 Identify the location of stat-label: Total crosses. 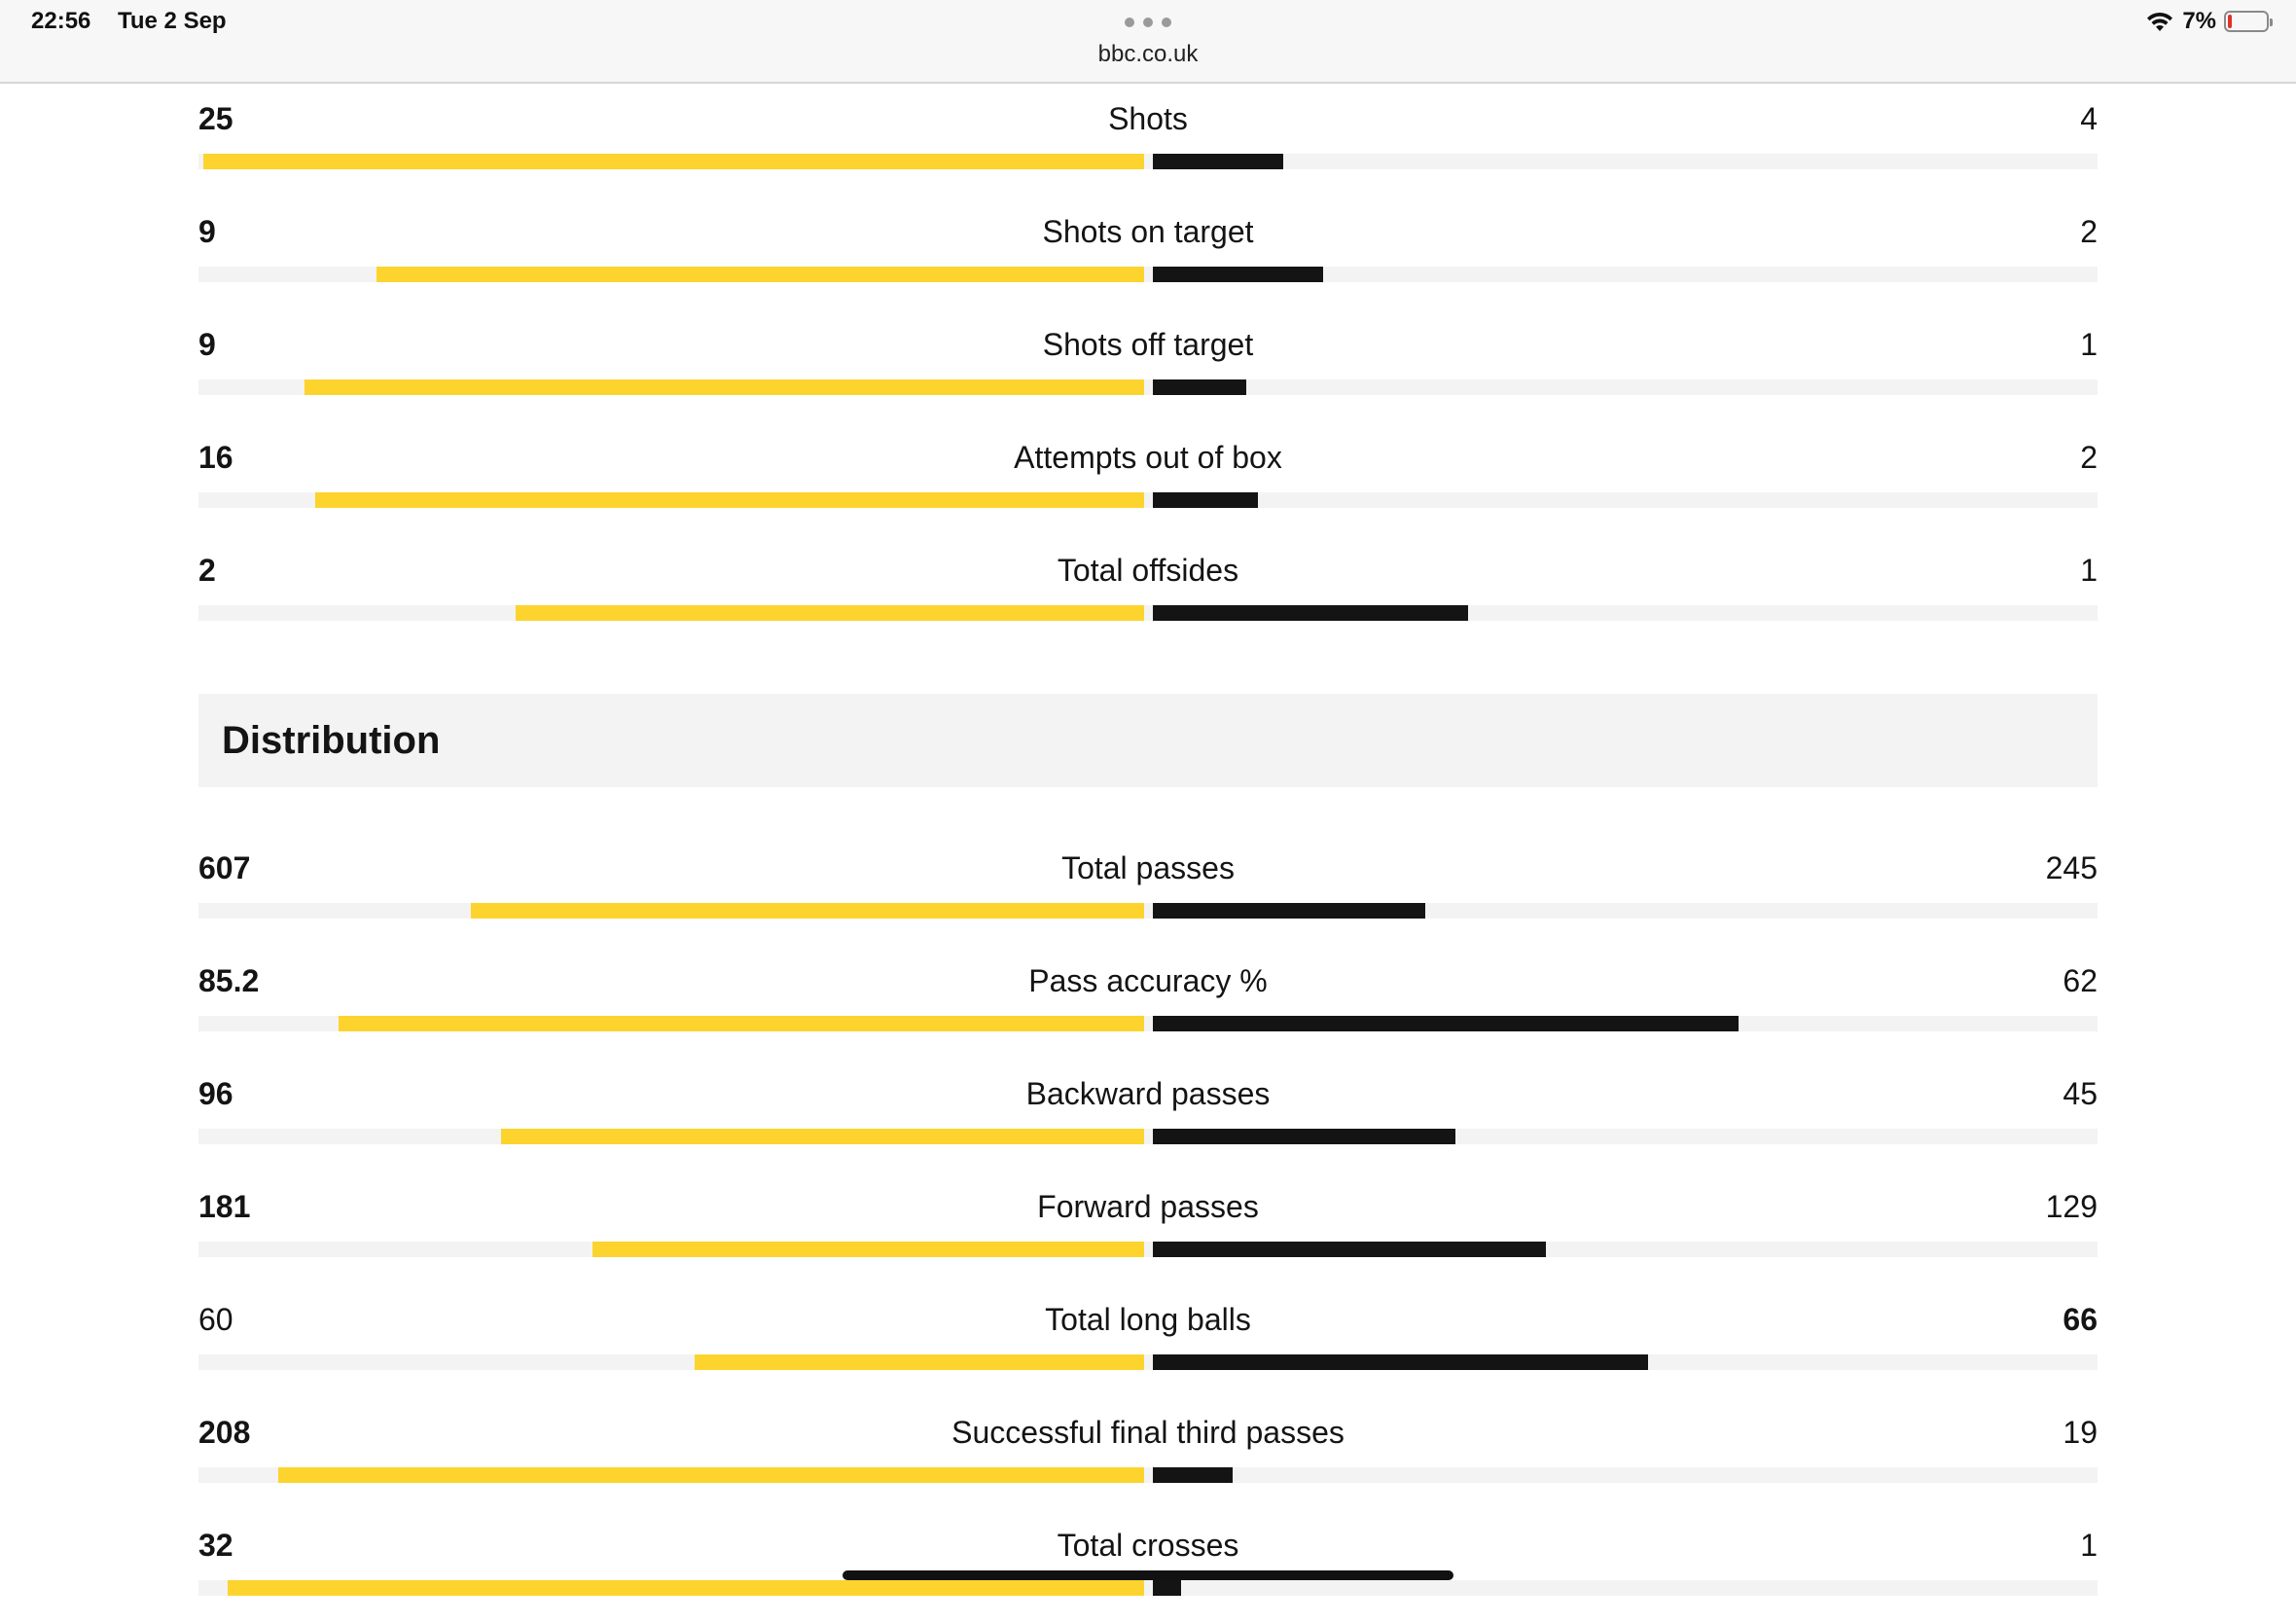
(1148, 1545).